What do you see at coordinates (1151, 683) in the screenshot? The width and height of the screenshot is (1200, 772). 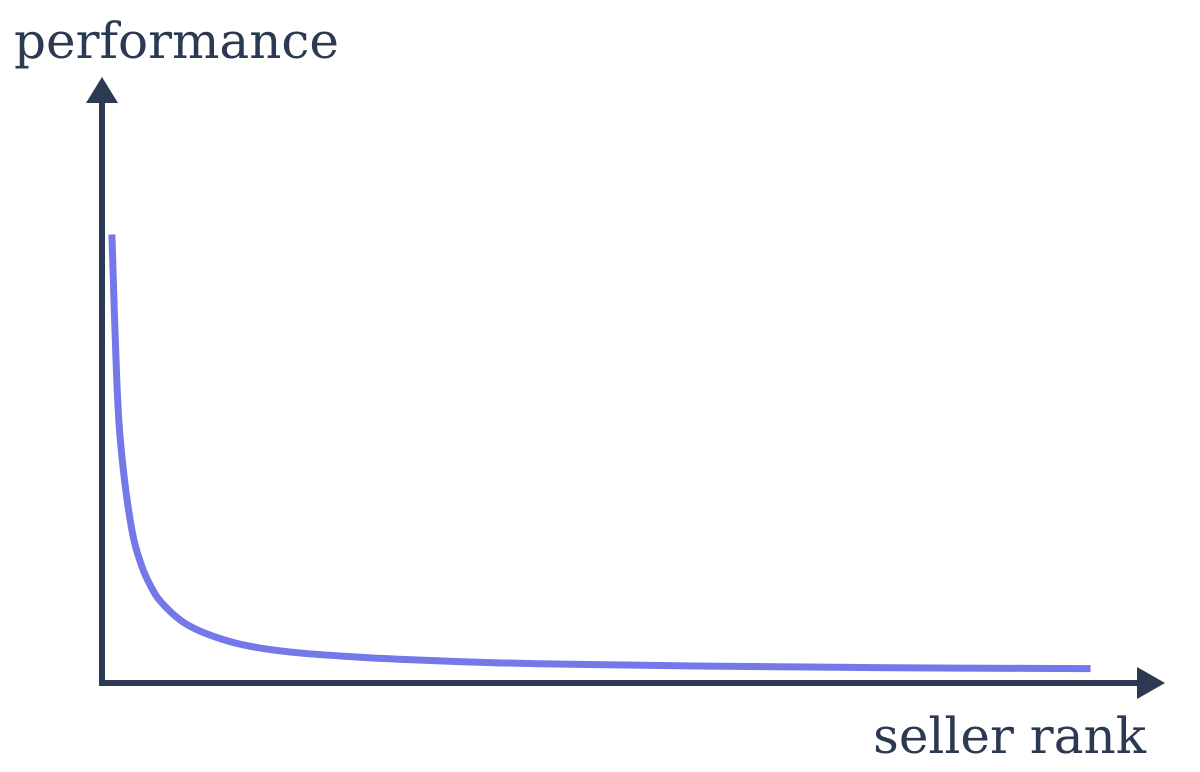 I see `x-axis-arrow` at bounding box center [1151, 683].